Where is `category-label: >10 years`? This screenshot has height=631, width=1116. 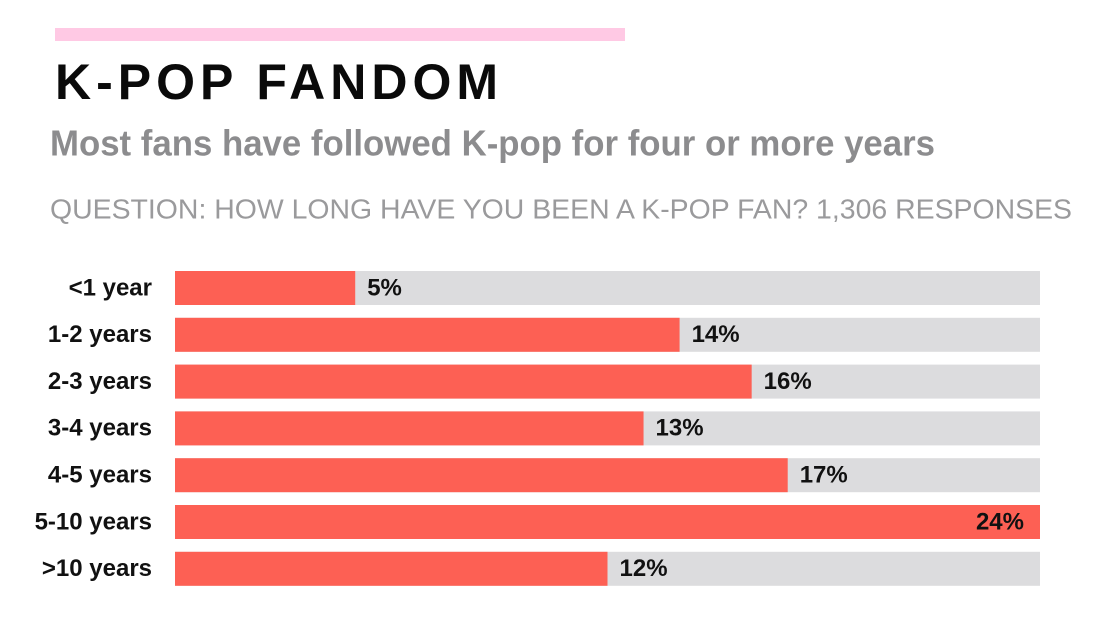 category-label: >10 years is located at coordinates (97, 568).